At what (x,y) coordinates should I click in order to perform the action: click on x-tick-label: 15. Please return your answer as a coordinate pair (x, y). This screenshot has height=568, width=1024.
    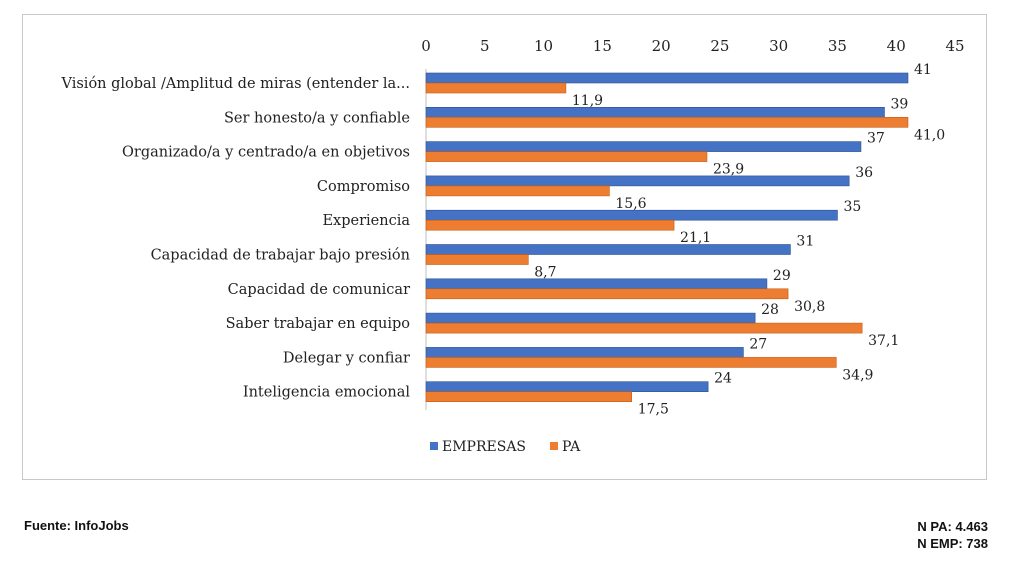
    Looking at the image, I should click on (602, 46).